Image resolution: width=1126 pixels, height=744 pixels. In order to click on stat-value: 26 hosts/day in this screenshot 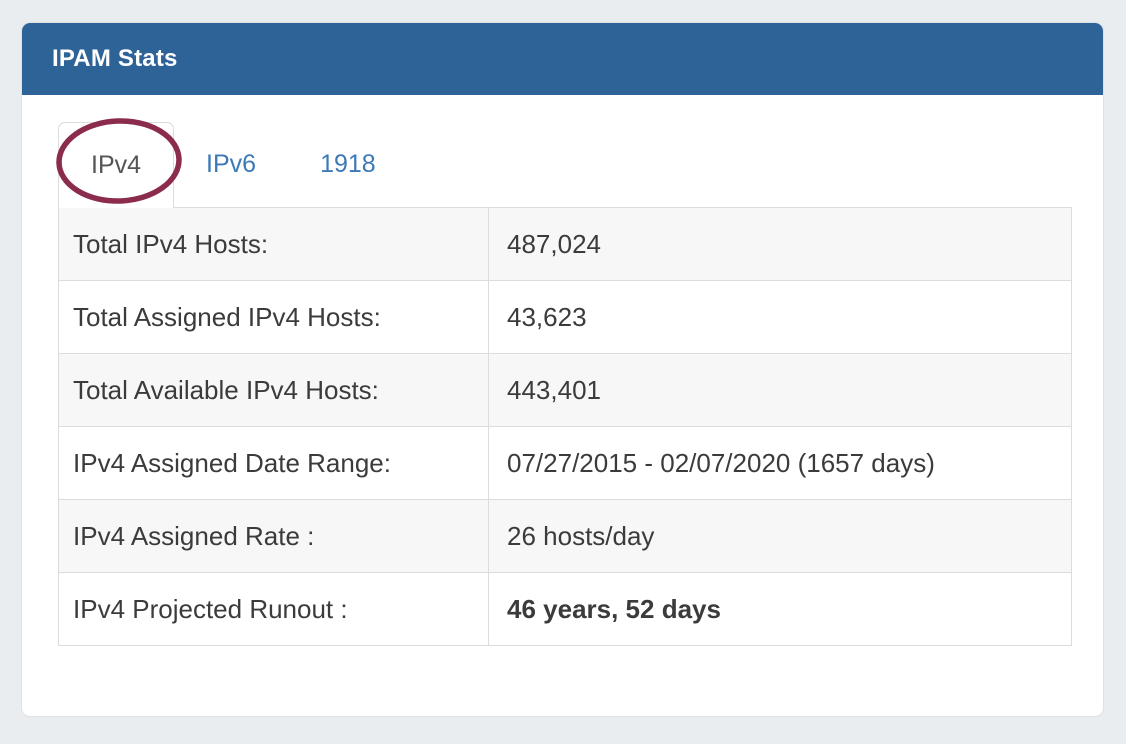, I will do `click(780, 536)`.